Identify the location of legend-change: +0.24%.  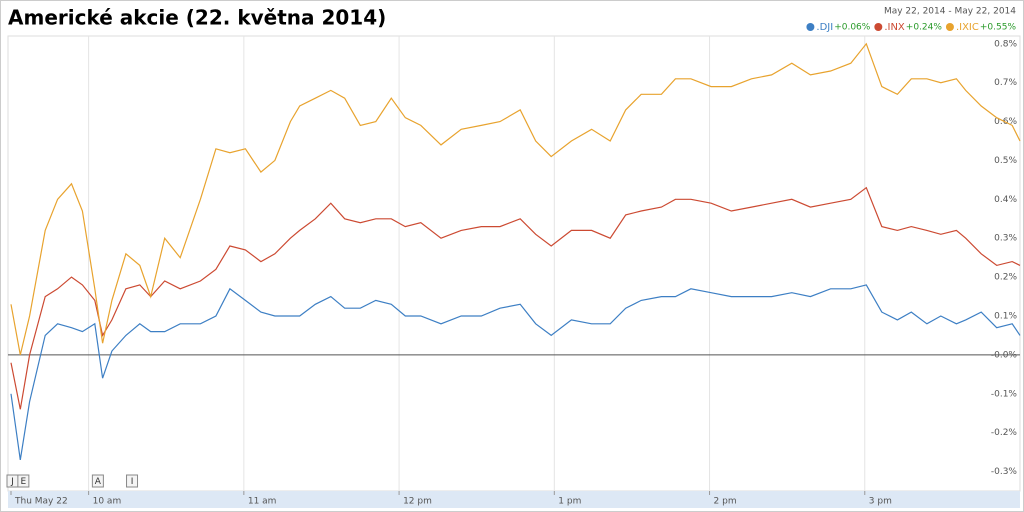
(924, 28).